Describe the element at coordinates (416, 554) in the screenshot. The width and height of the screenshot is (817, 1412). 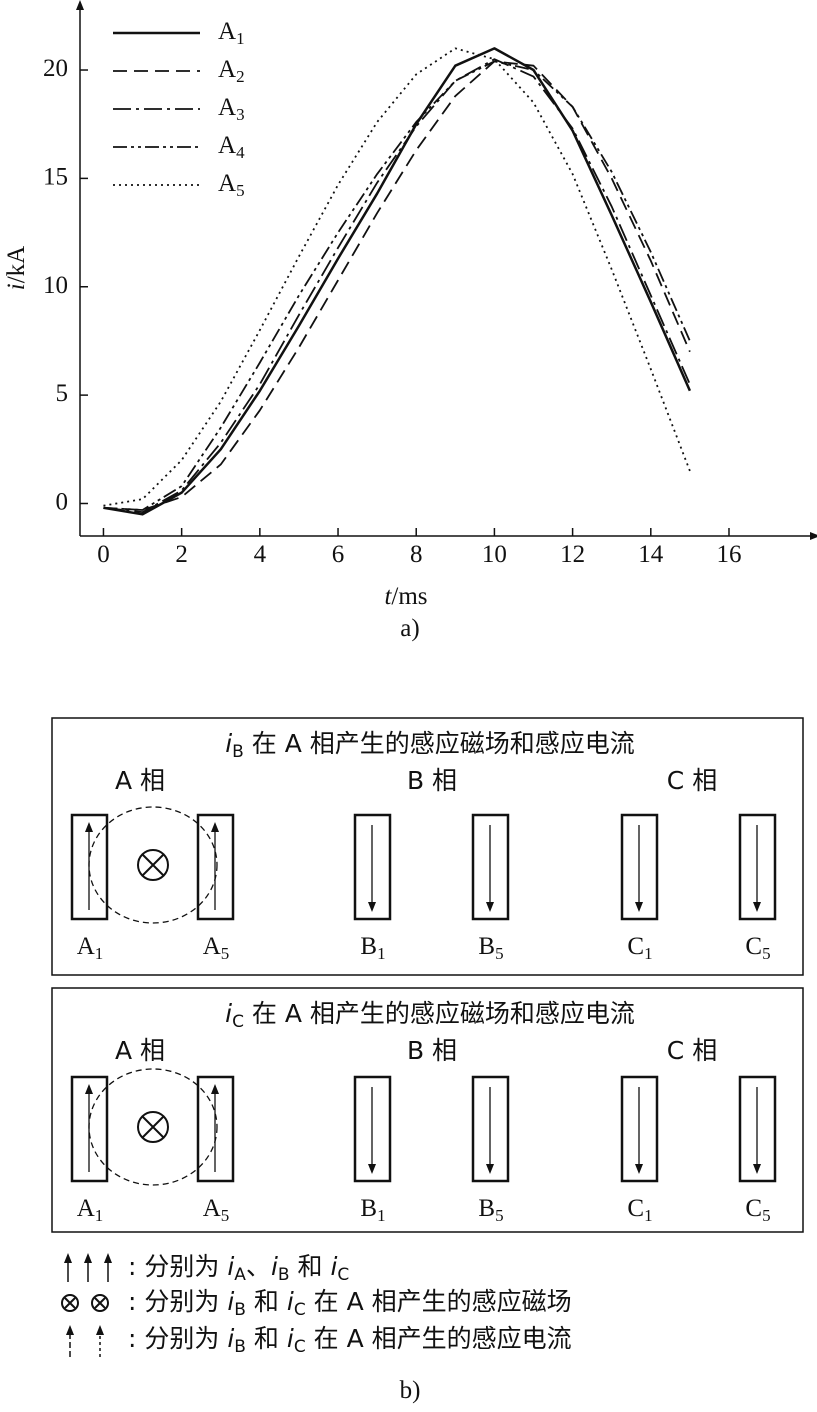
I see `x-tick-label: 8` at that location.